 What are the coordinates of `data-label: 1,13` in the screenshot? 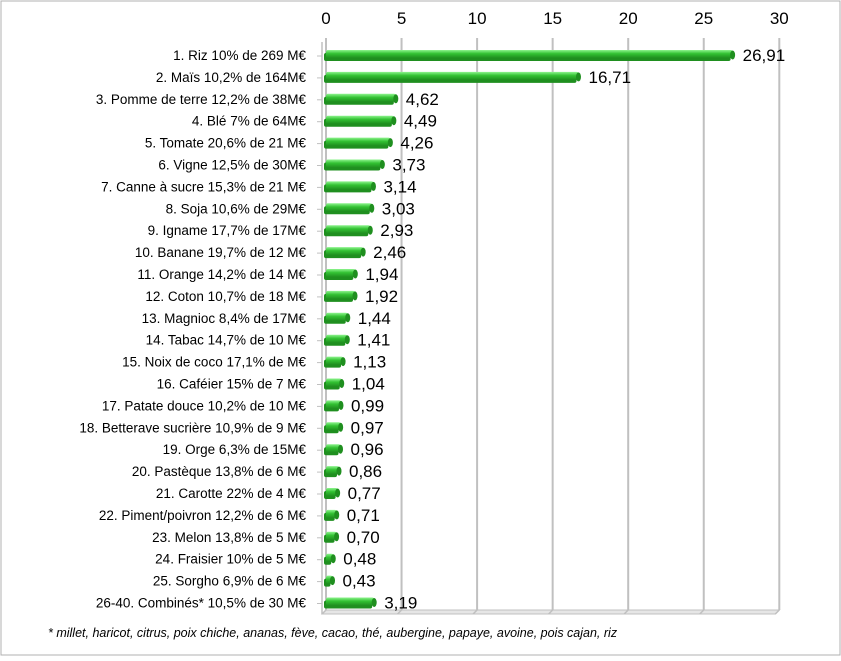 It's located at (369, 362).